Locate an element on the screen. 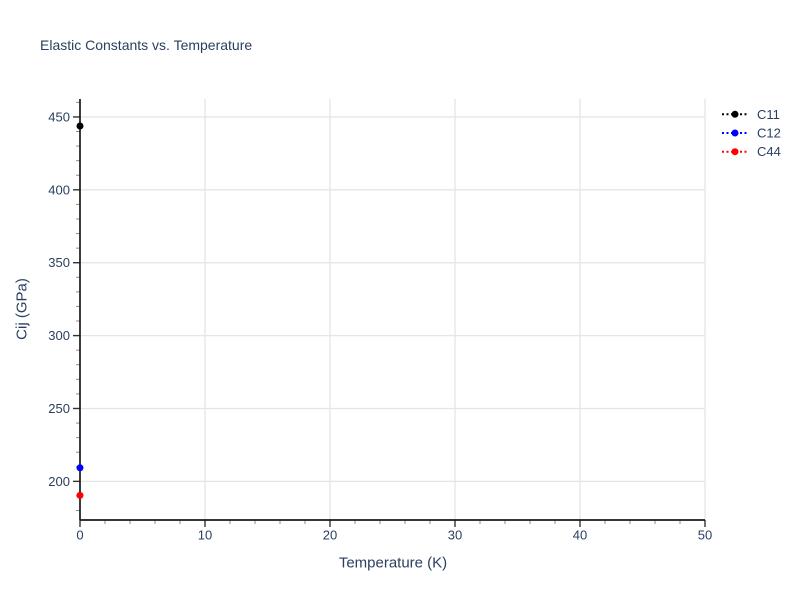 Image resolution: width=800 pixels, height=600 pixels. x-tick-label-20: 20 is located at coordinates (330, 535).